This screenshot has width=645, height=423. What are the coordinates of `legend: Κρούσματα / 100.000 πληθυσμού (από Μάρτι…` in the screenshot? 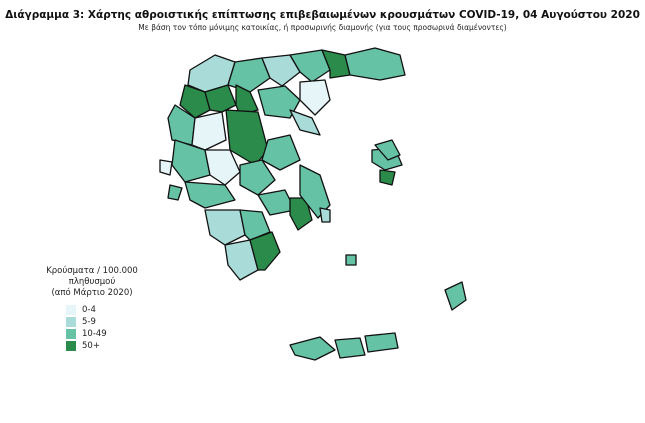 It's located at (92, 309).